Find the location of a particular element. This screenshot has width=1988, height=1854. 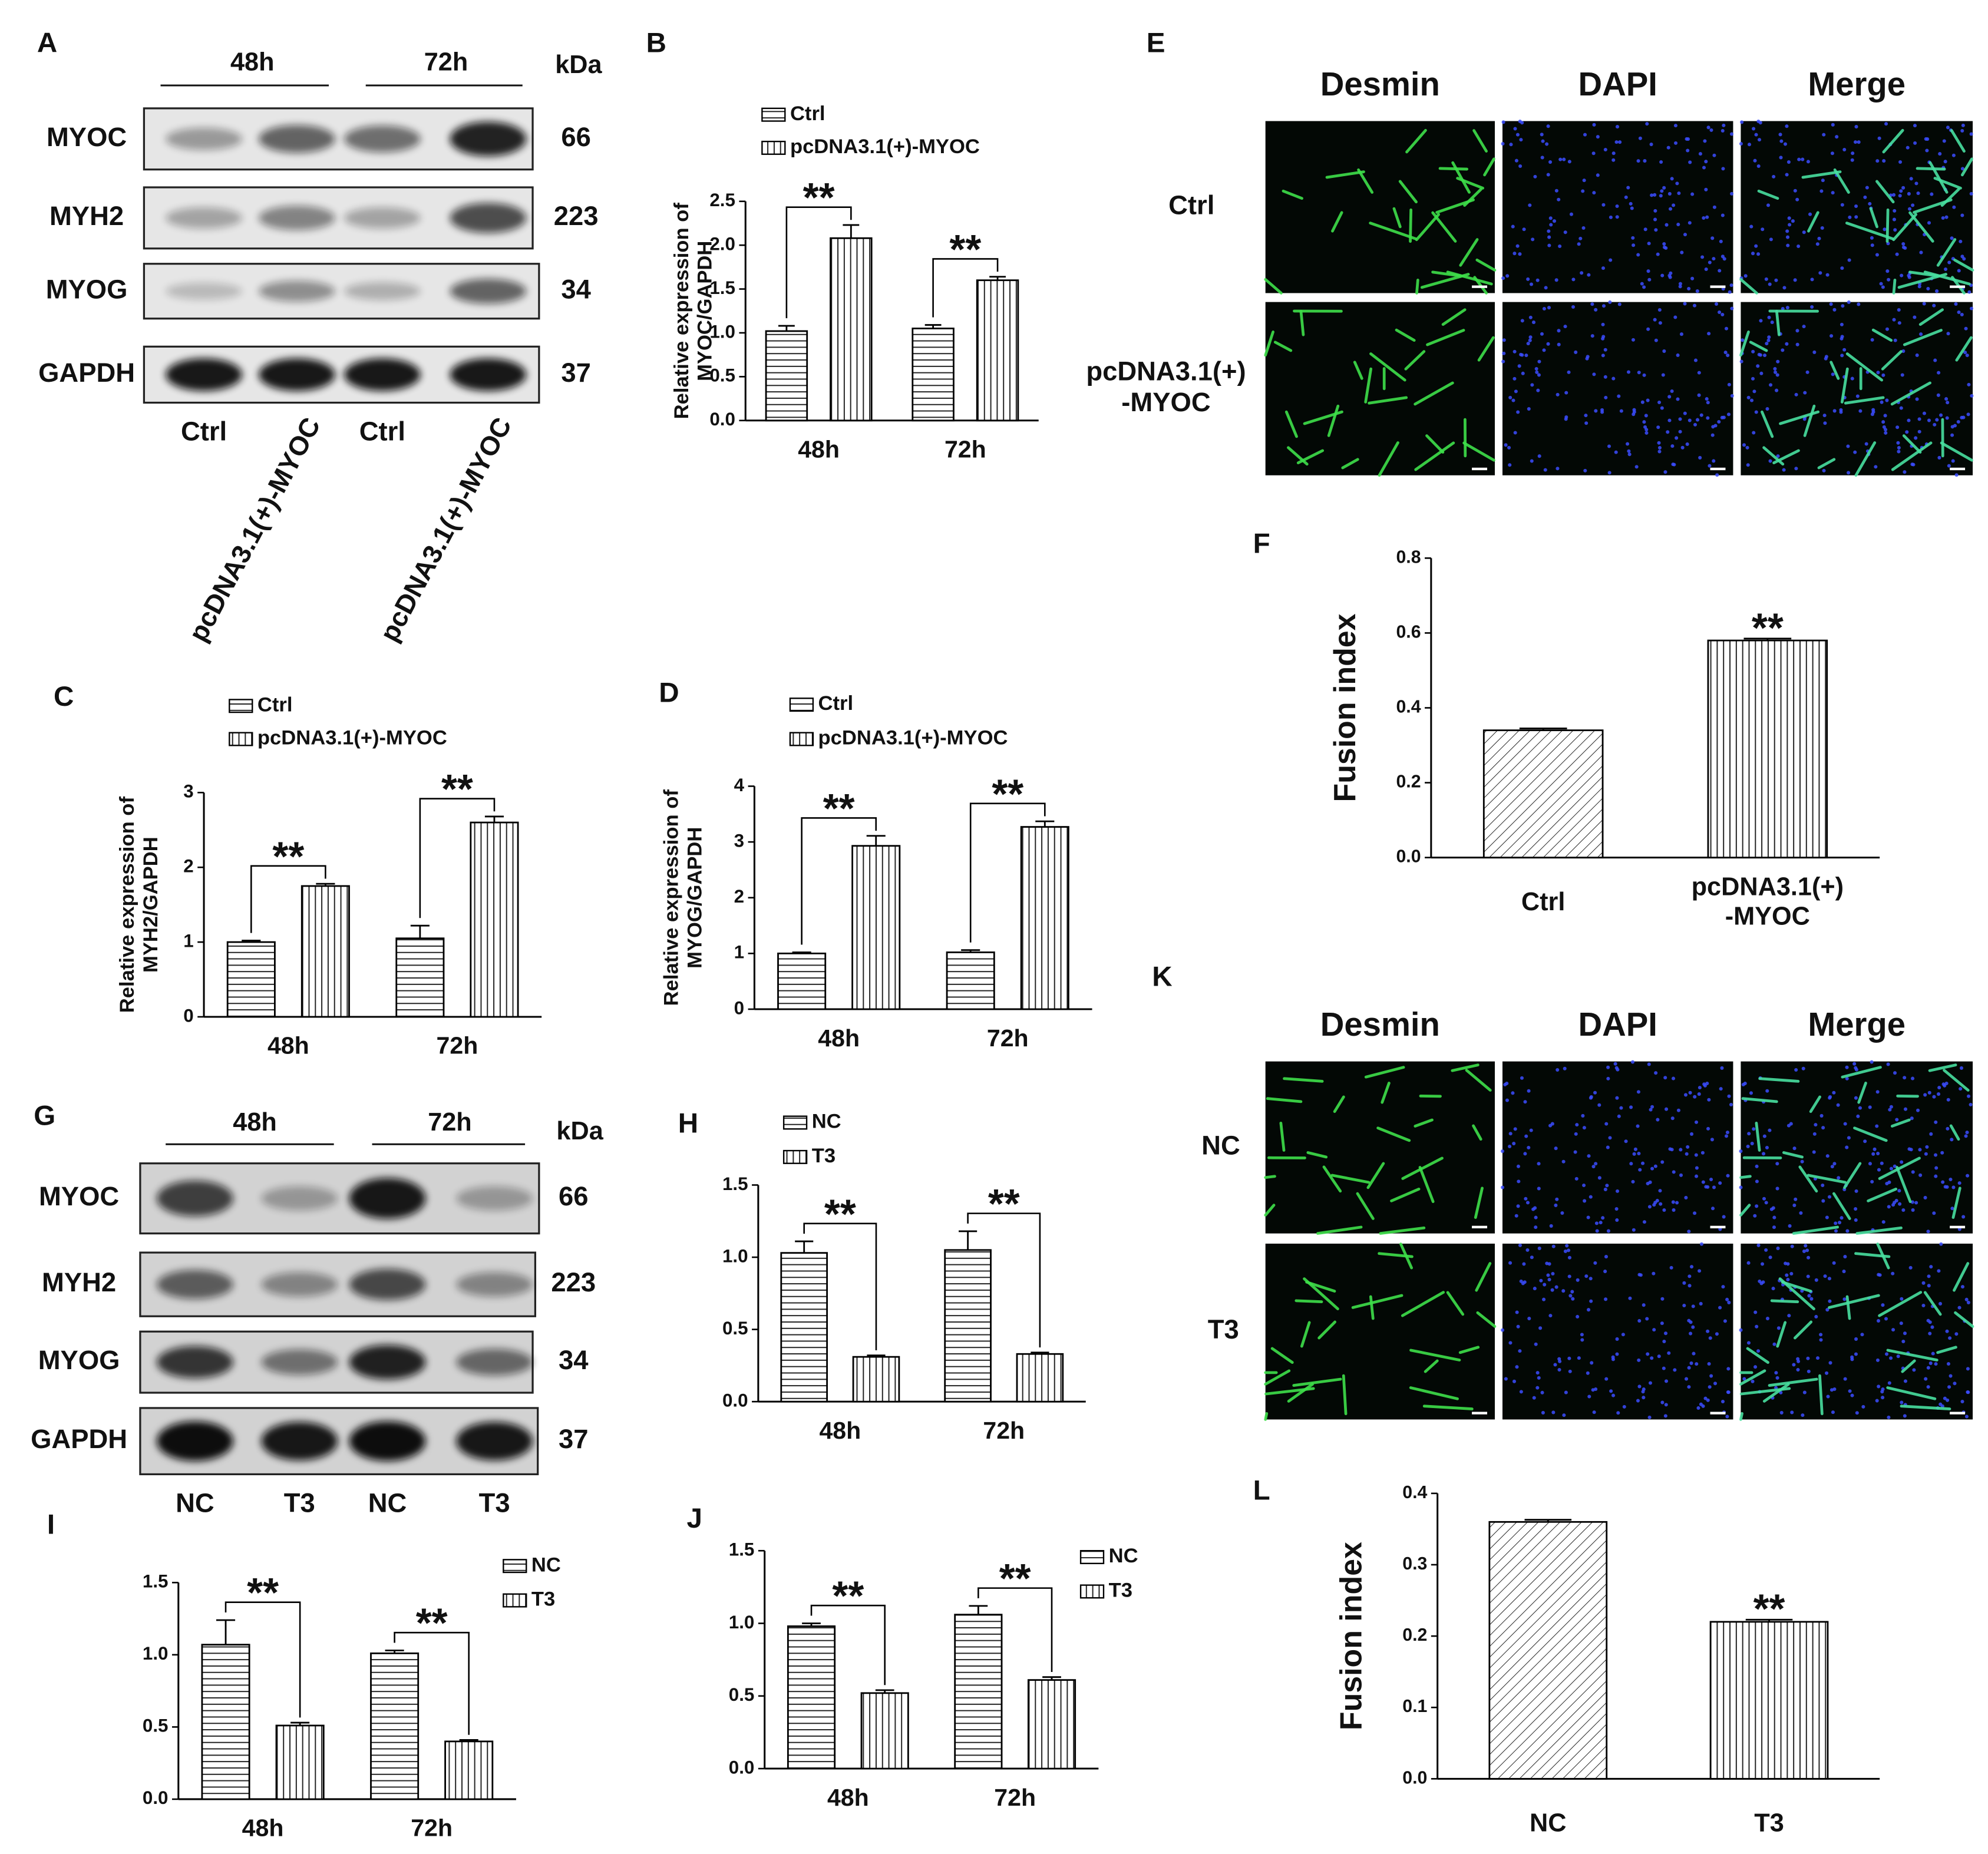

y-tick-label: 1.5 is located at coordinates (742, 1549).